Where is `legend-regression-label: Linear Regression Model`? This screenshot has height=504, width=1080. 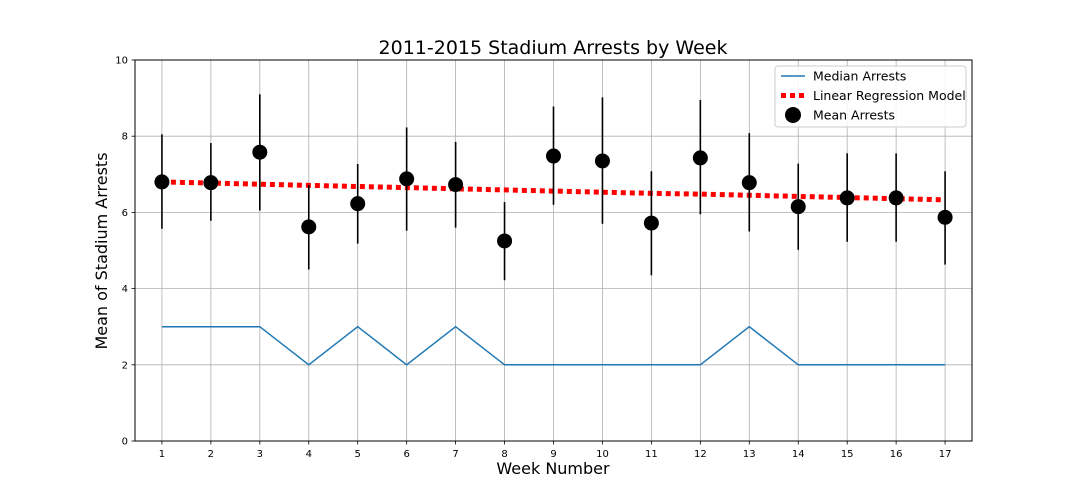 legend-regression-label: Linear Regression Model is located at coordinates (889, 95).